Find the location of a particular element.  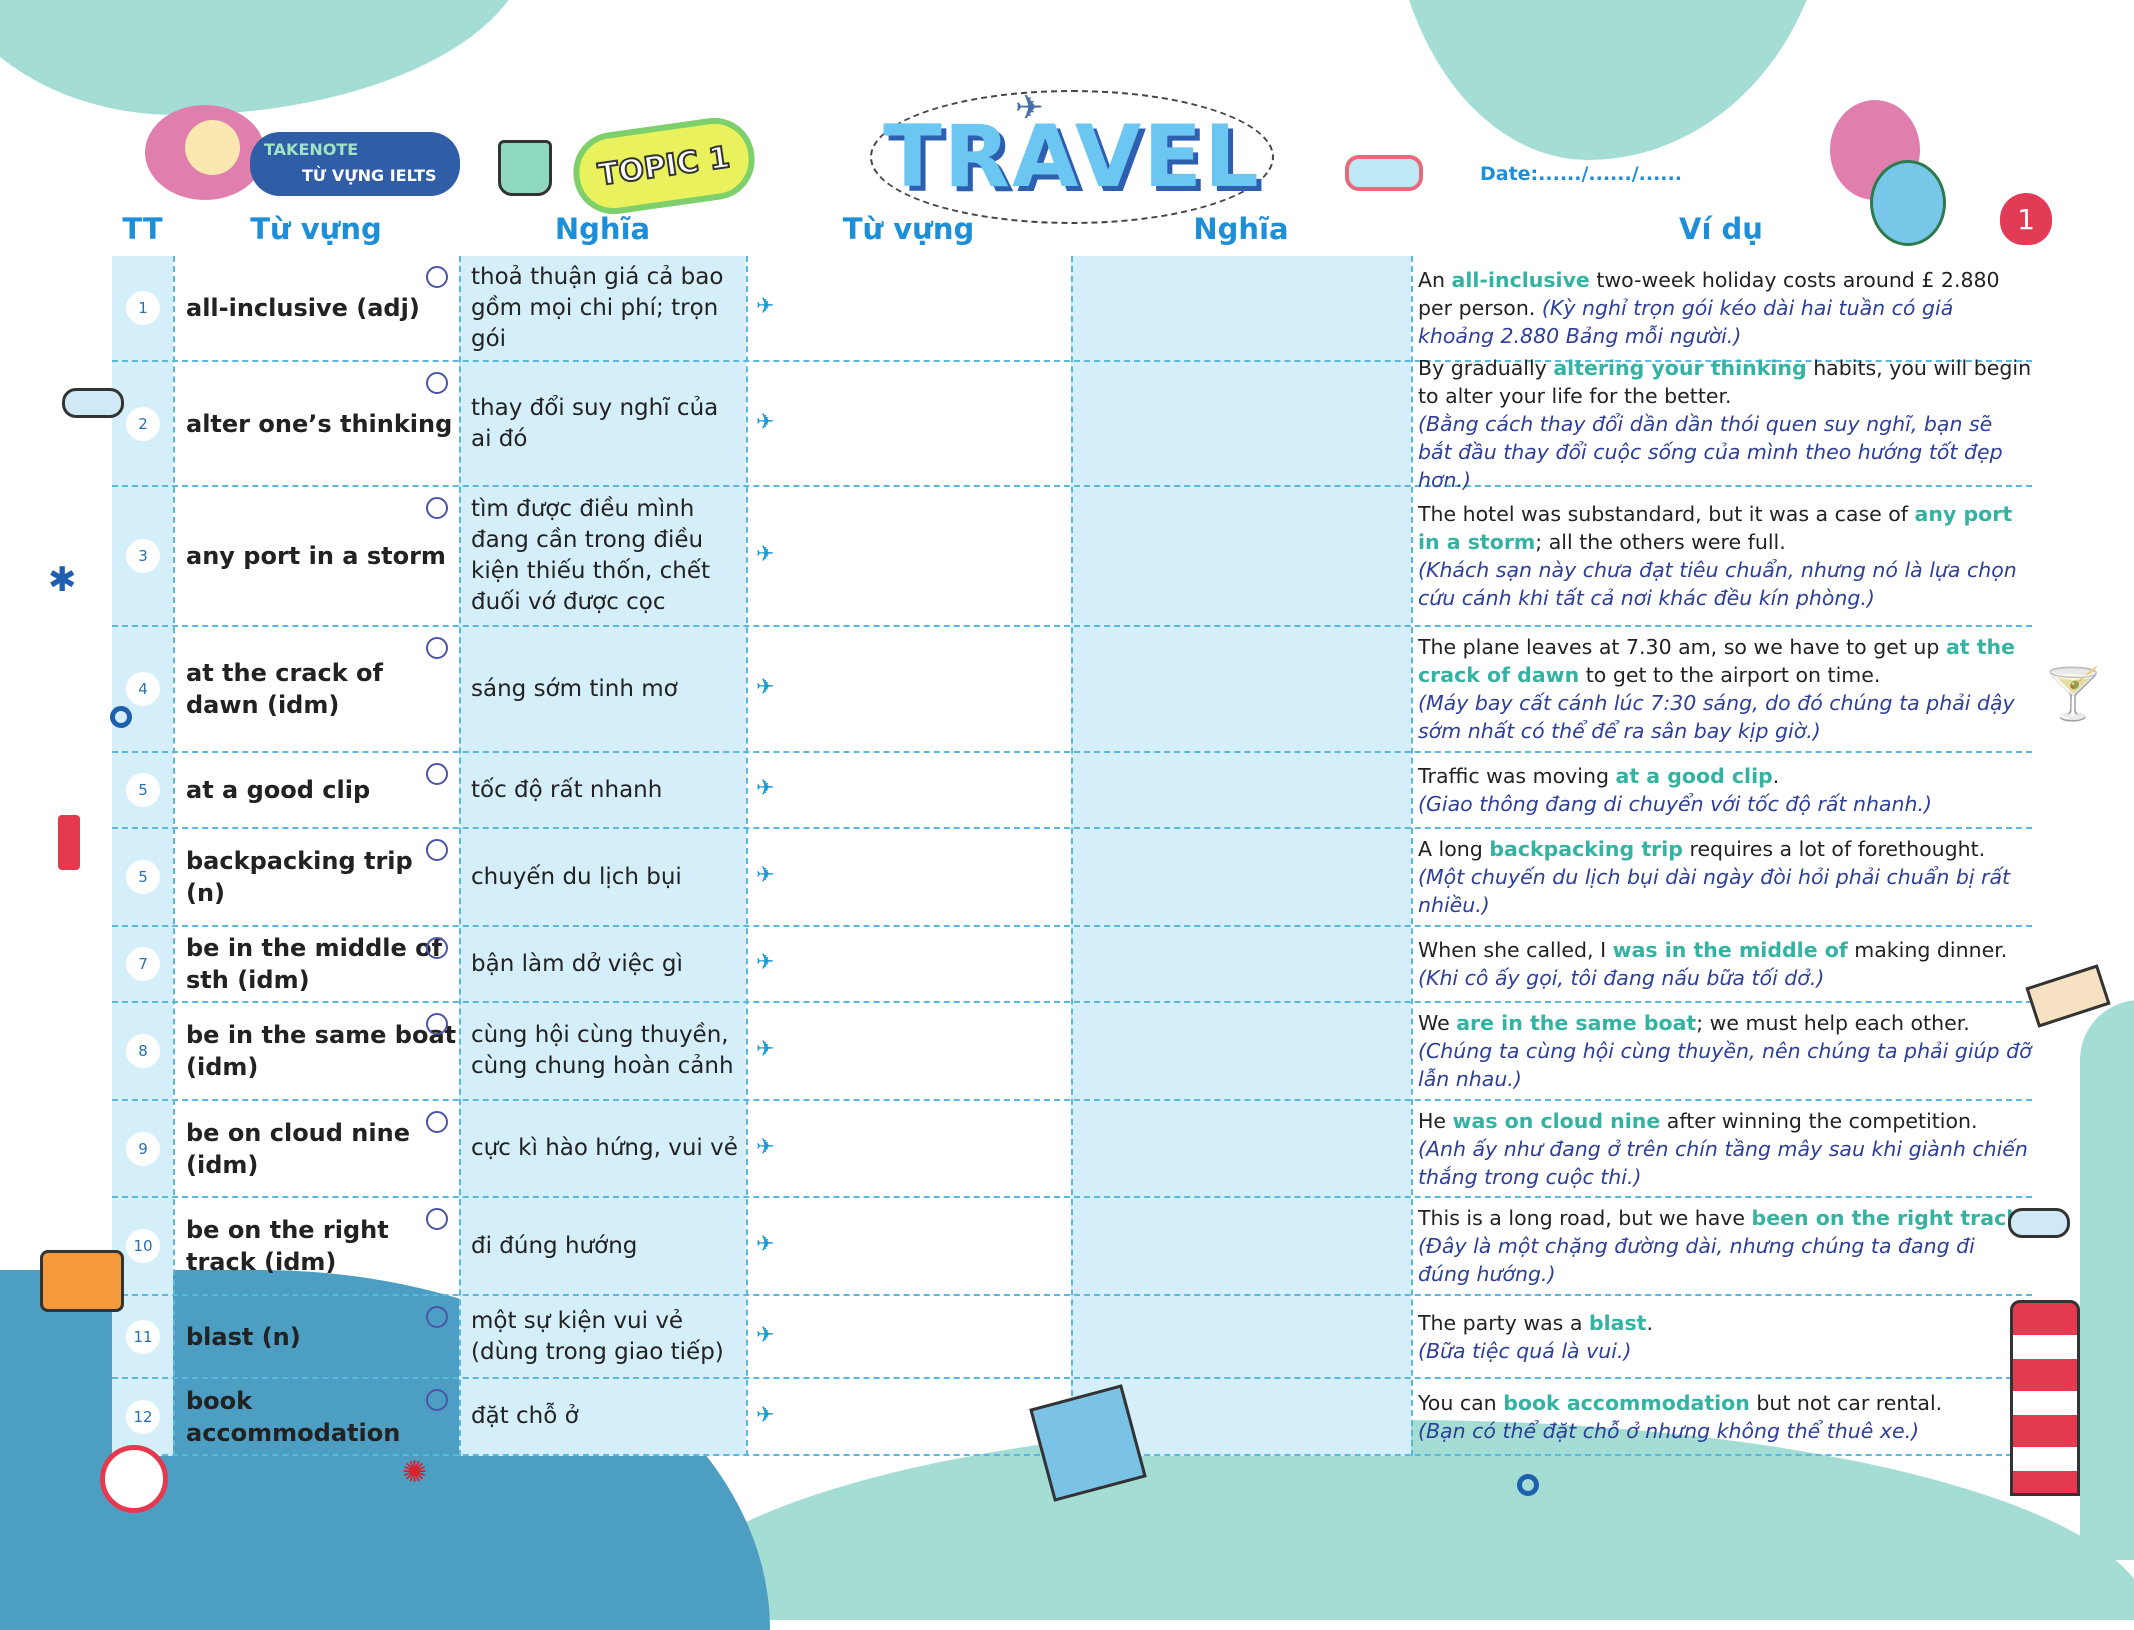

drink-cup-icon is located at coordinates (69, 842).